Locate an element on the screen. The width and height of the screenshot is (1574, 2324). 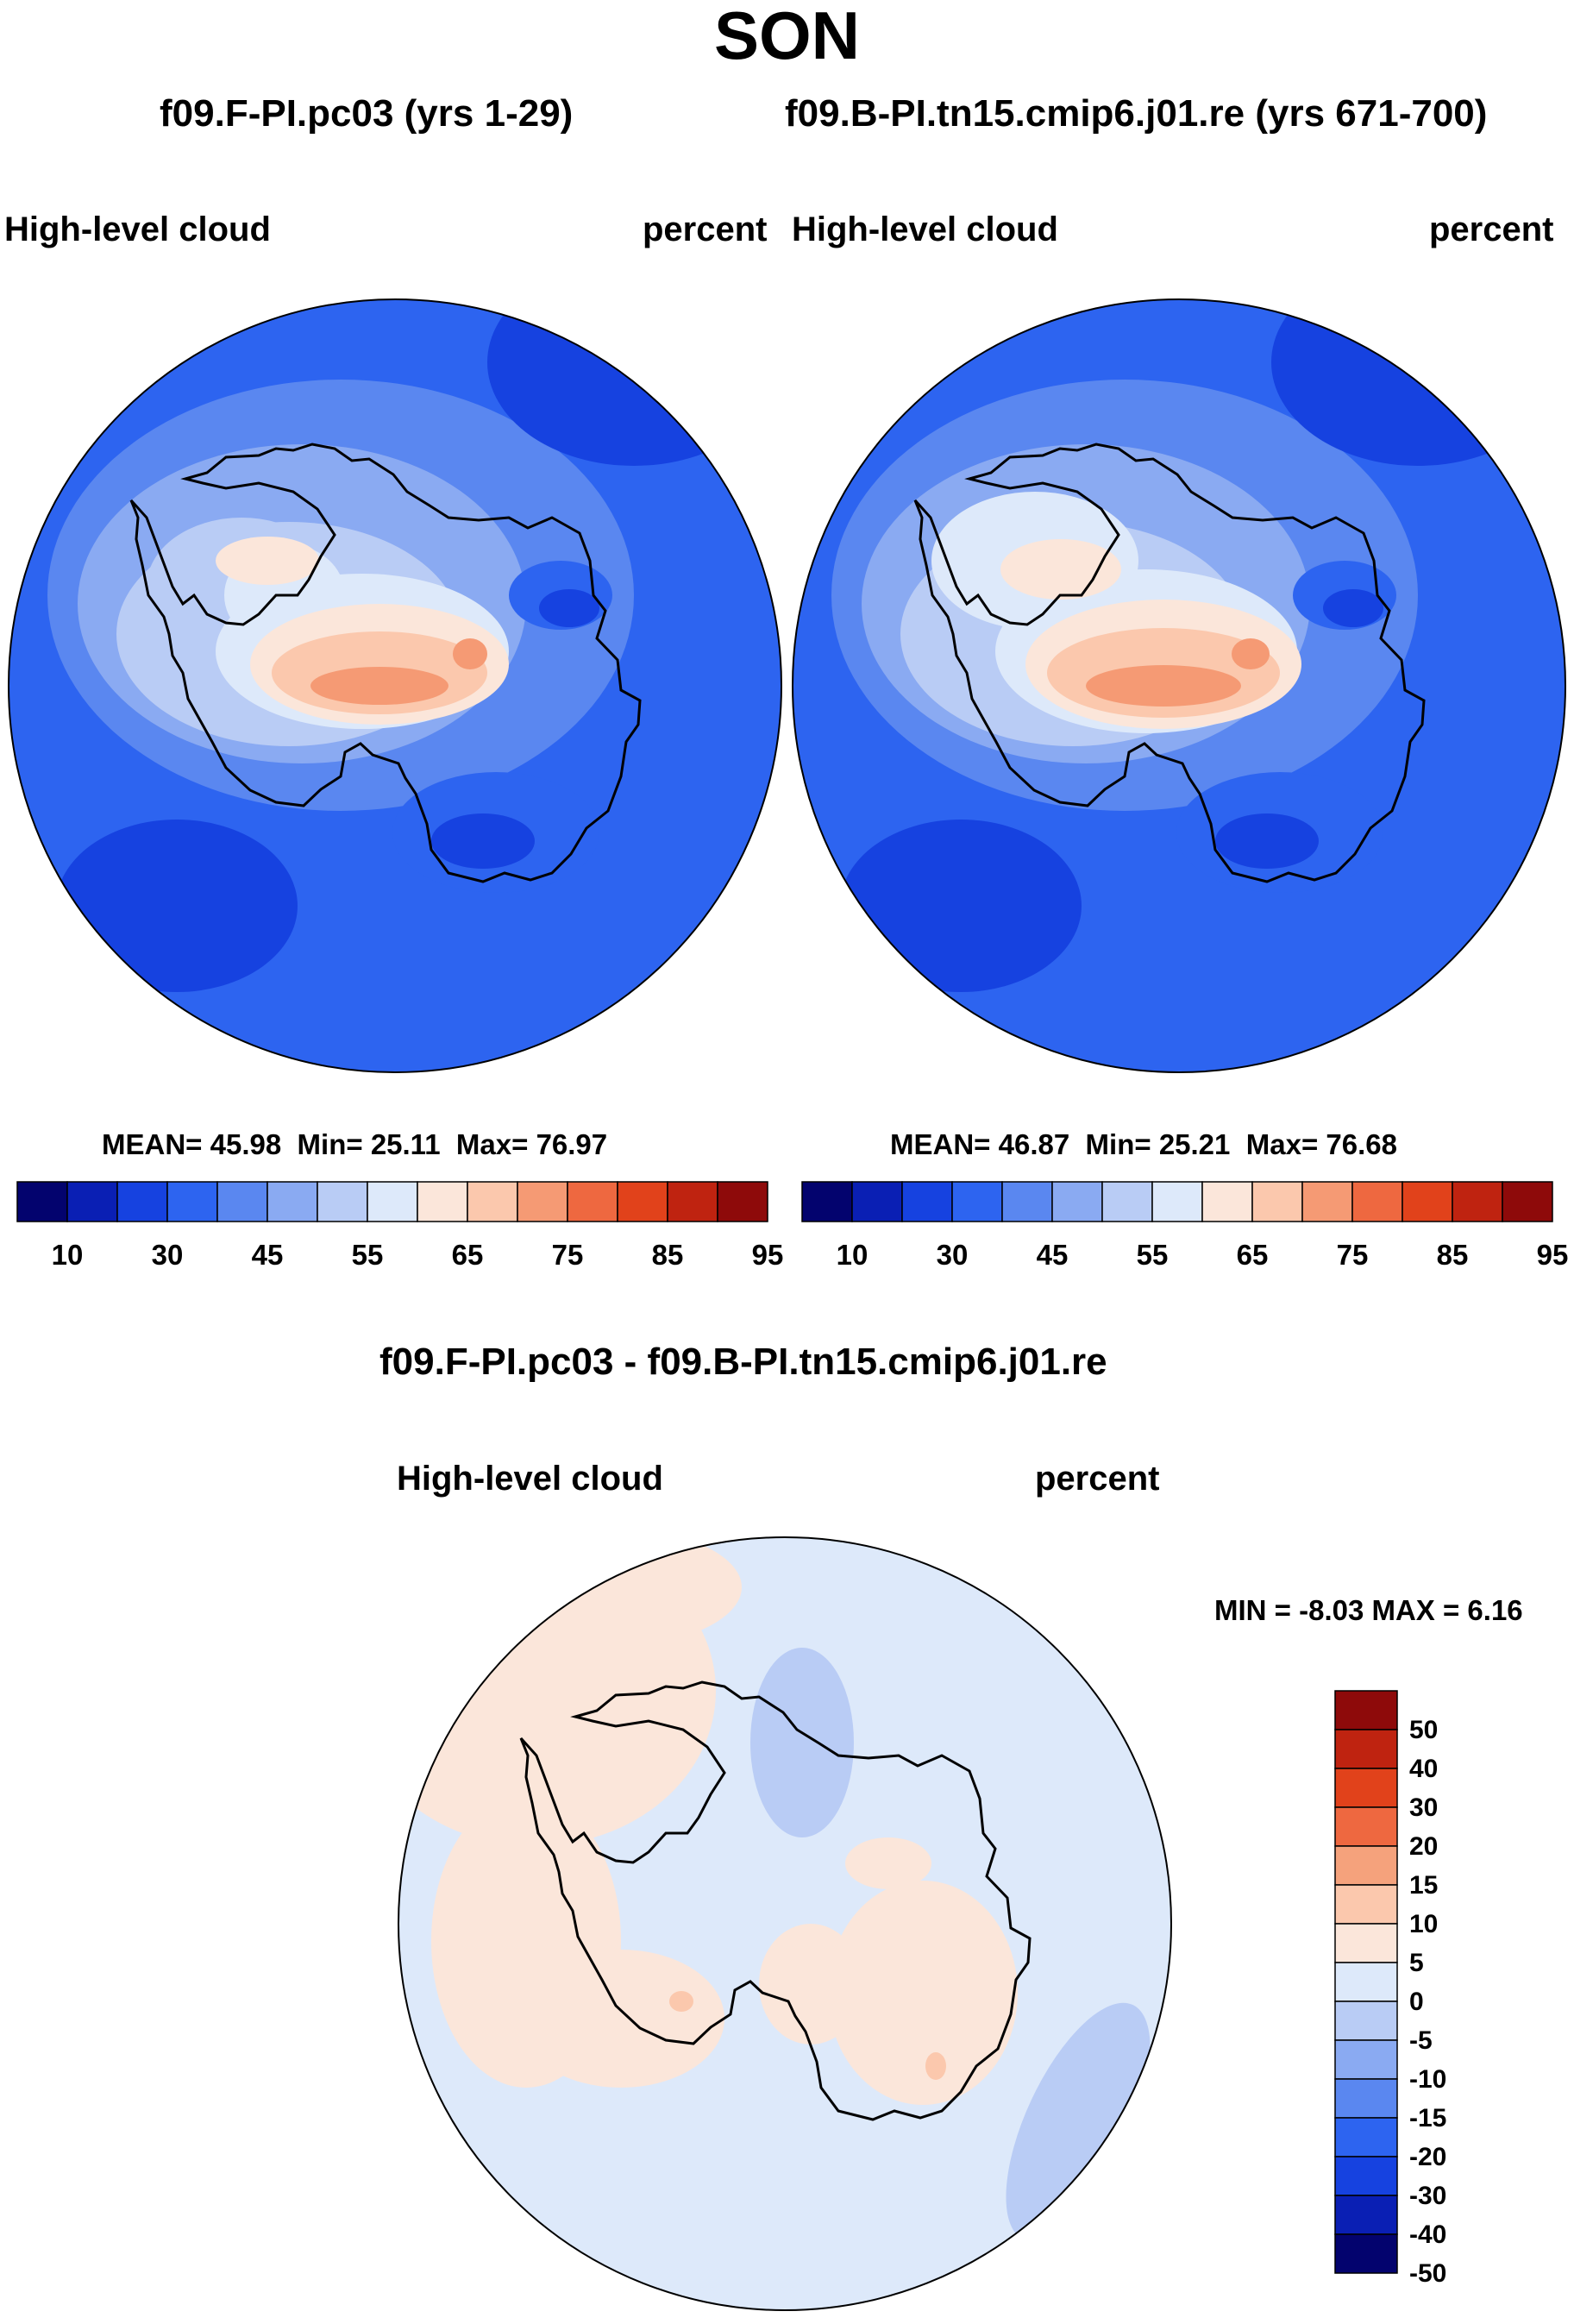
panel-2-colorbar-tick-label: 75 is located at coordinates (1353, 1255).